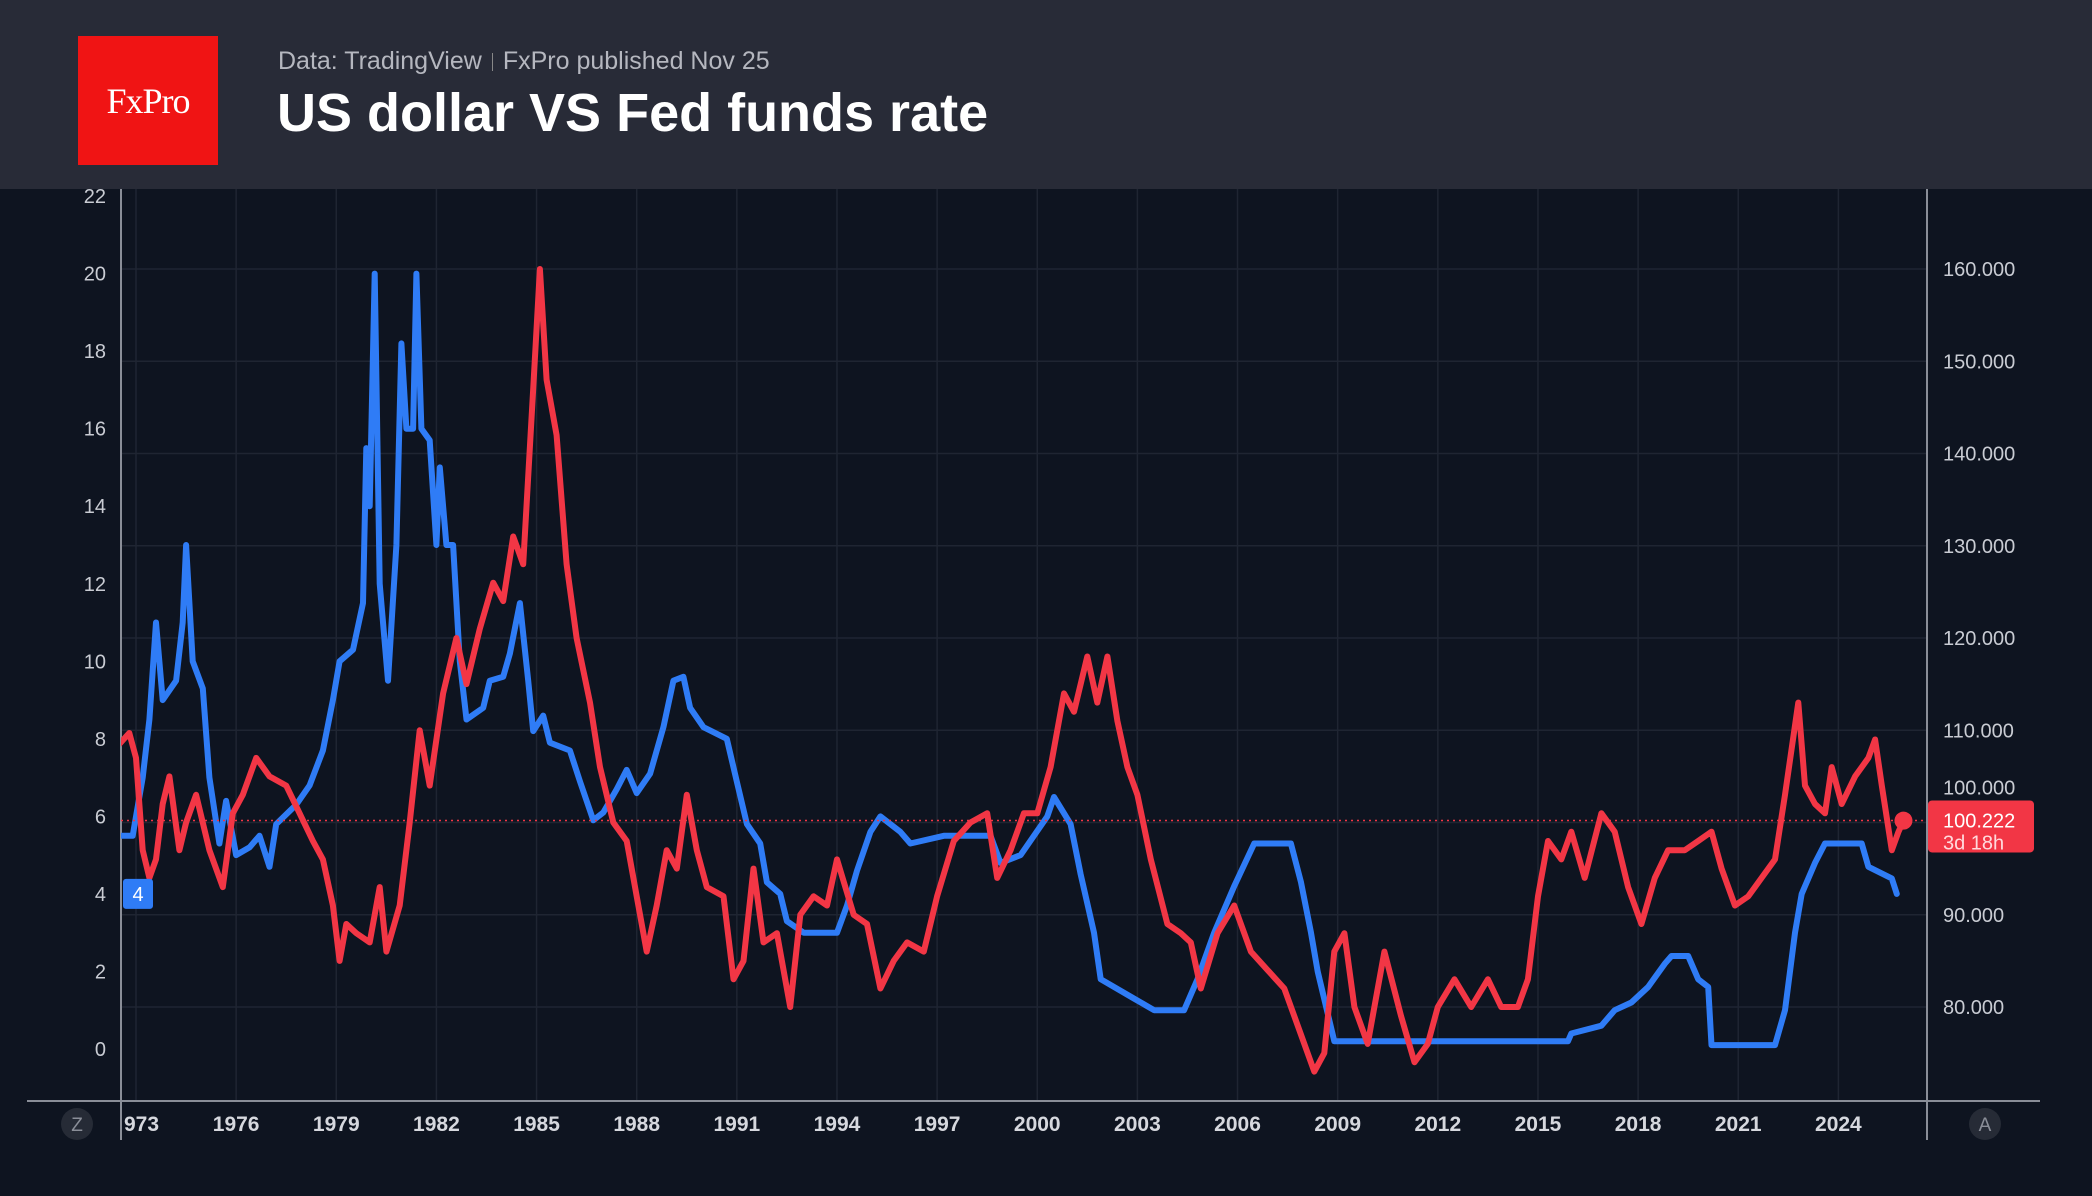 The height and width of the screenshot is (1196, 2092). What do you see at coordinates (95, 352) in the screenshot?
I see `left-tick-label: 18` at bounding box center [95, 352].